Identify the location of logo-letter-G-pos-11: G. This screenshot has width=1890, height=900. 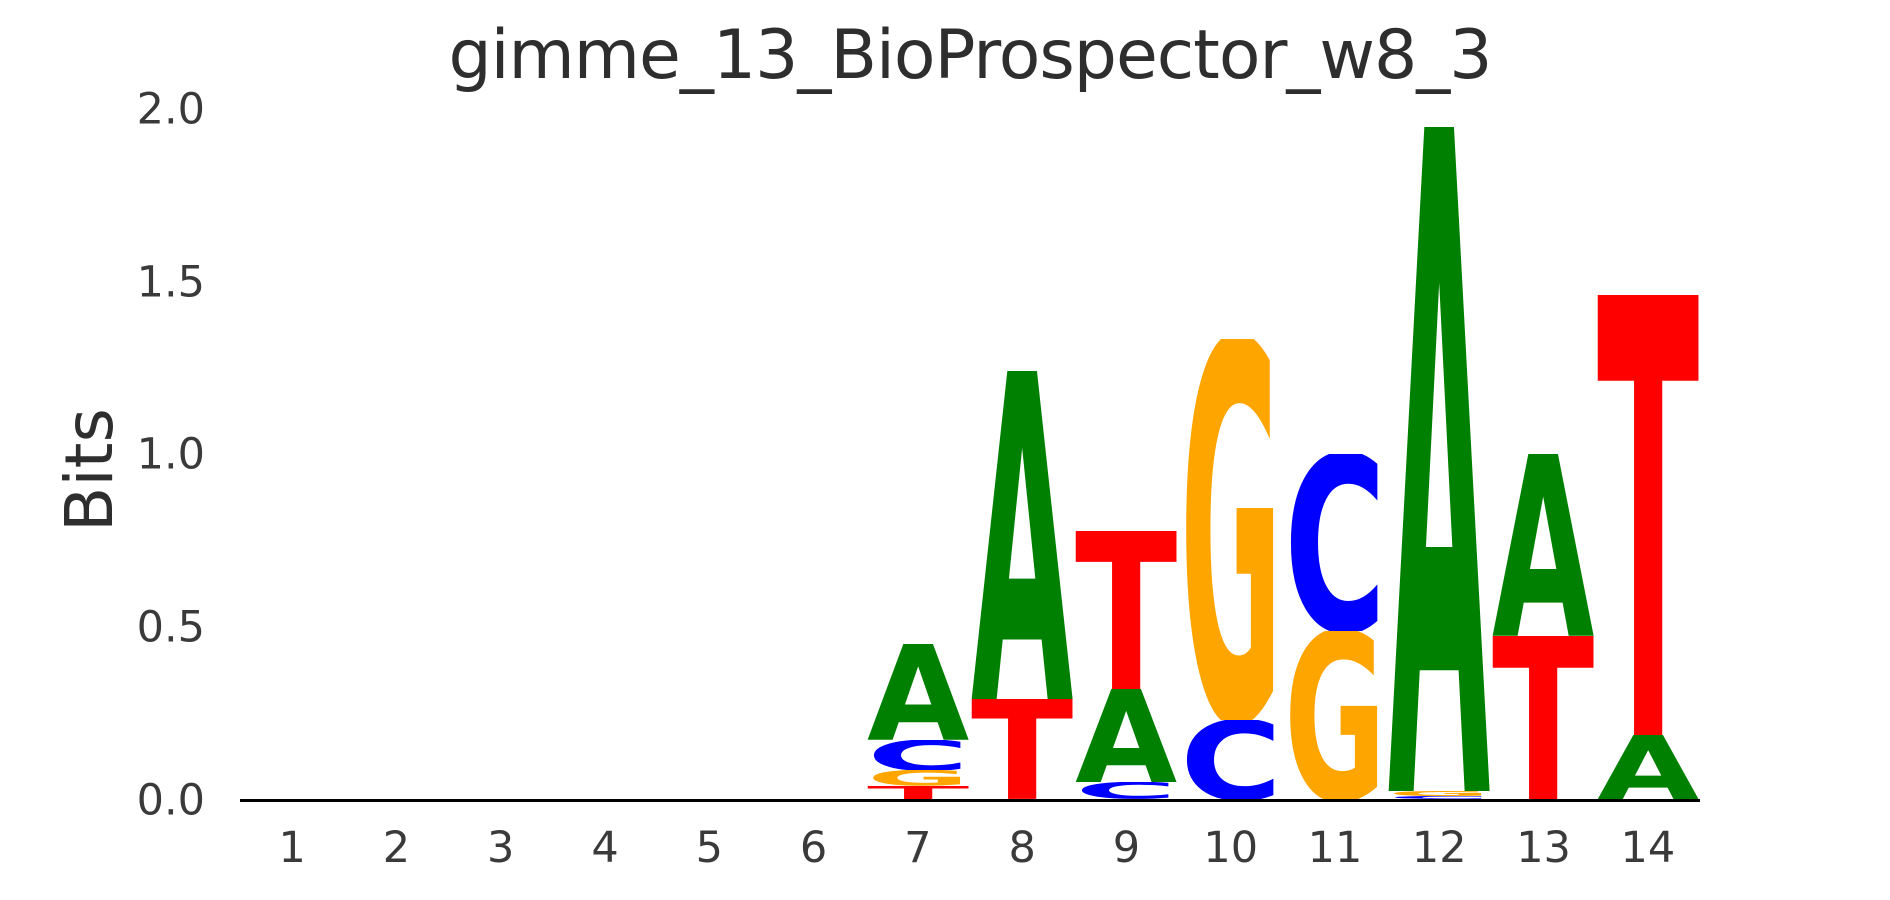
(1335, 715).